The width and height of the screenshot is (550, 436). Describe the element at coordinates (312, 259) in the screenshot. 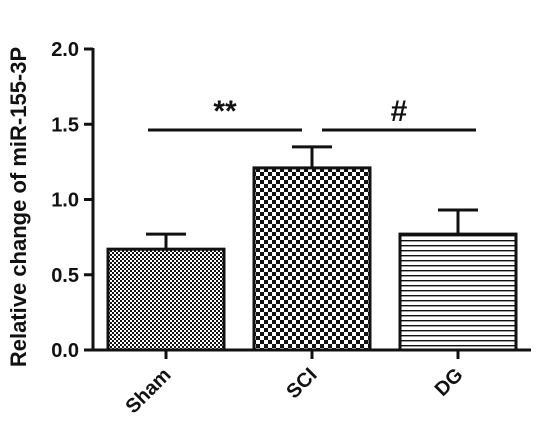

I see `bar-sci` at that location.